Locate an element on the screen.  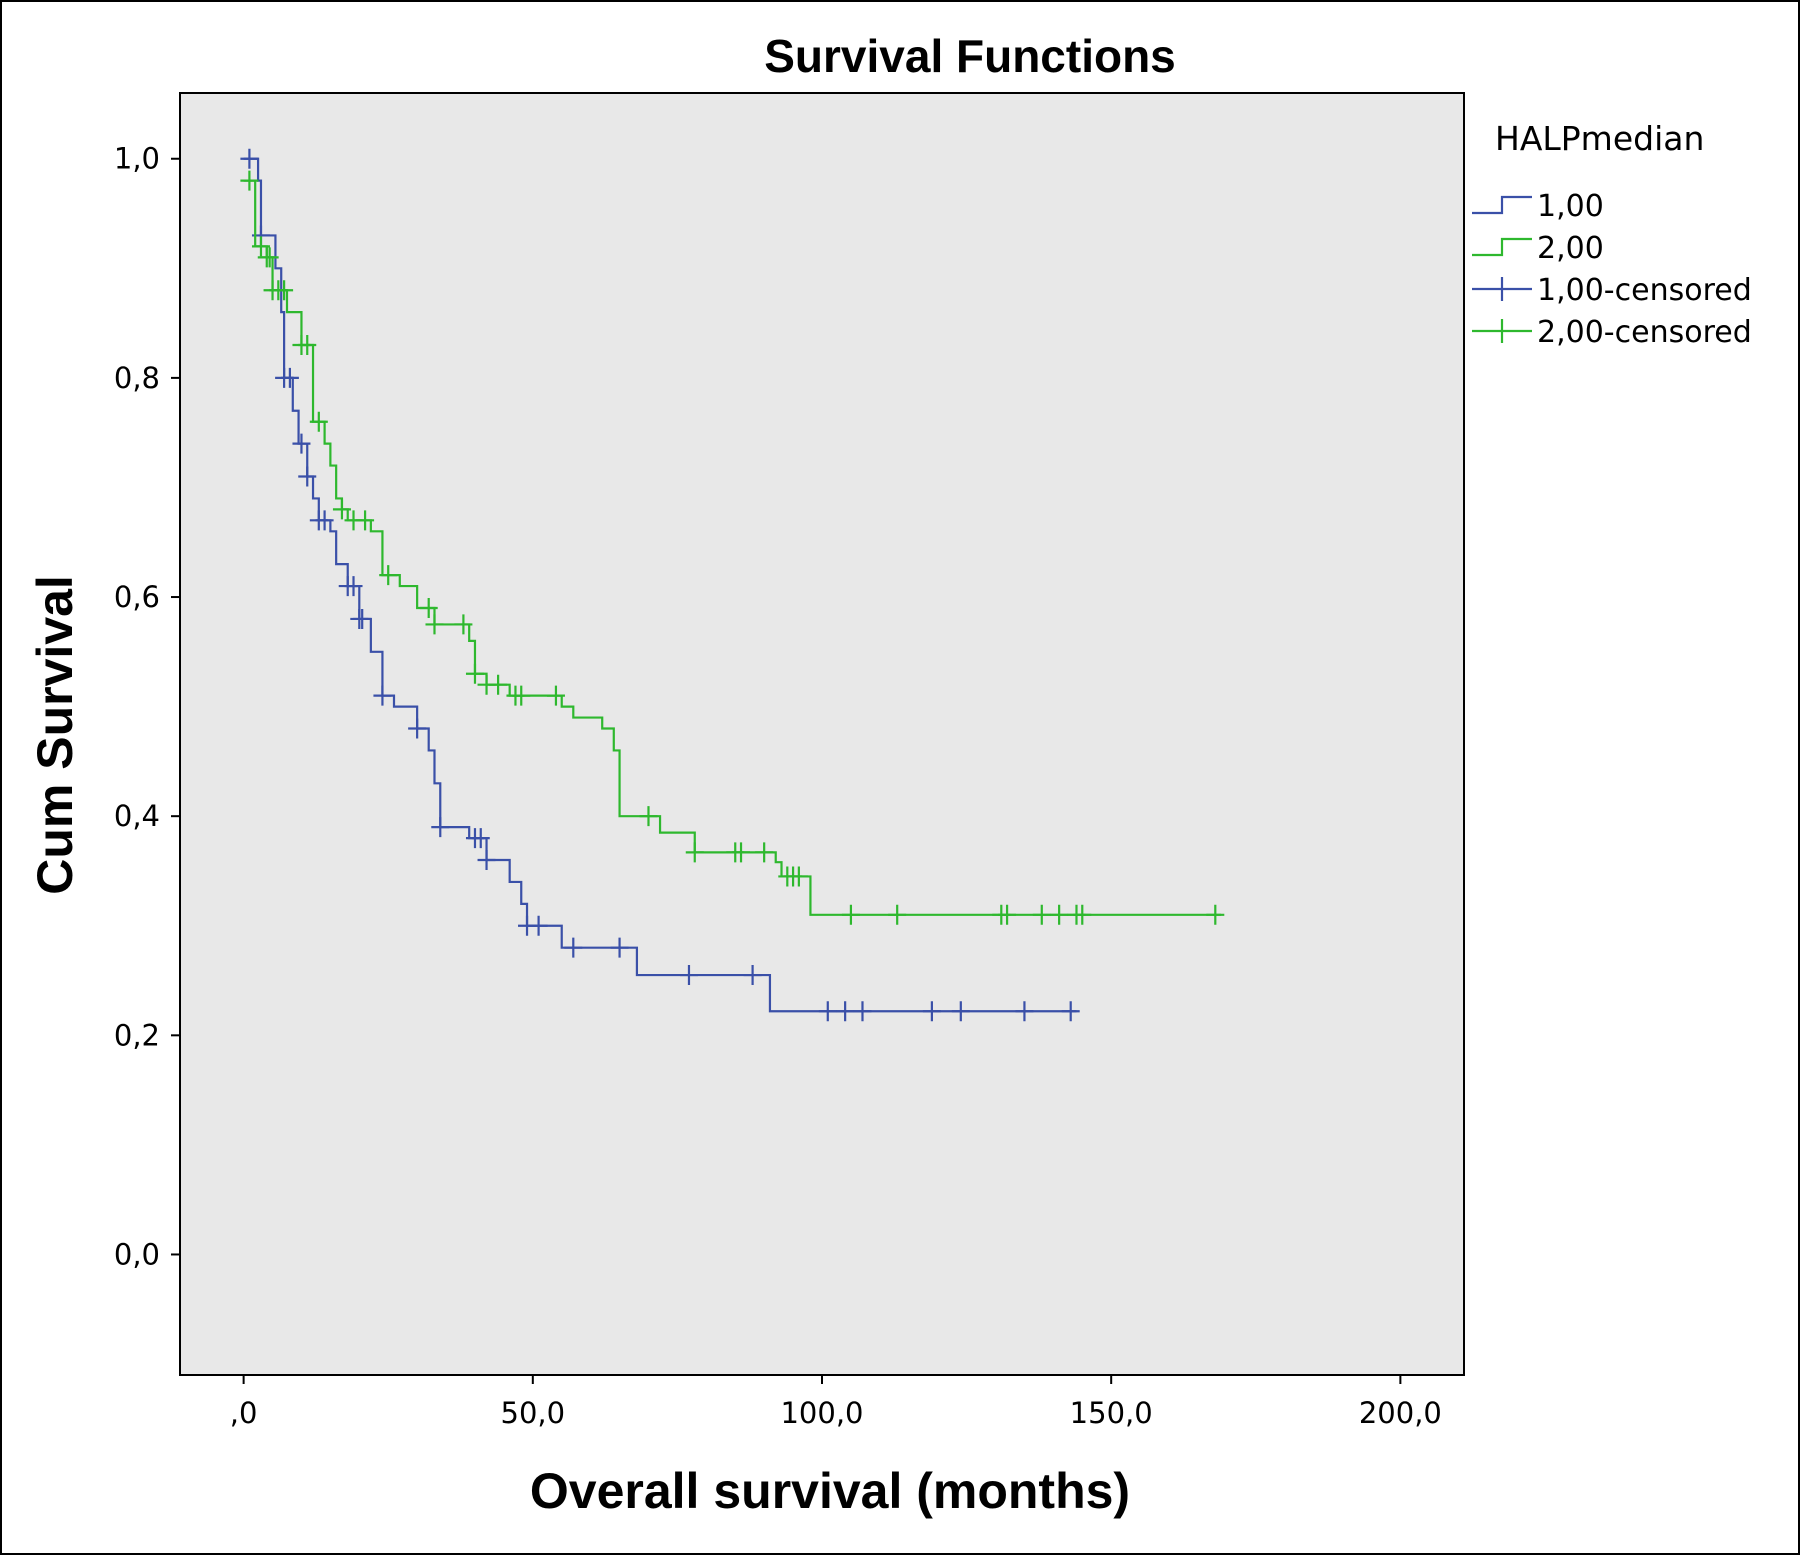
y-tick-label: 0,6 is located at coordinates (137, 597).